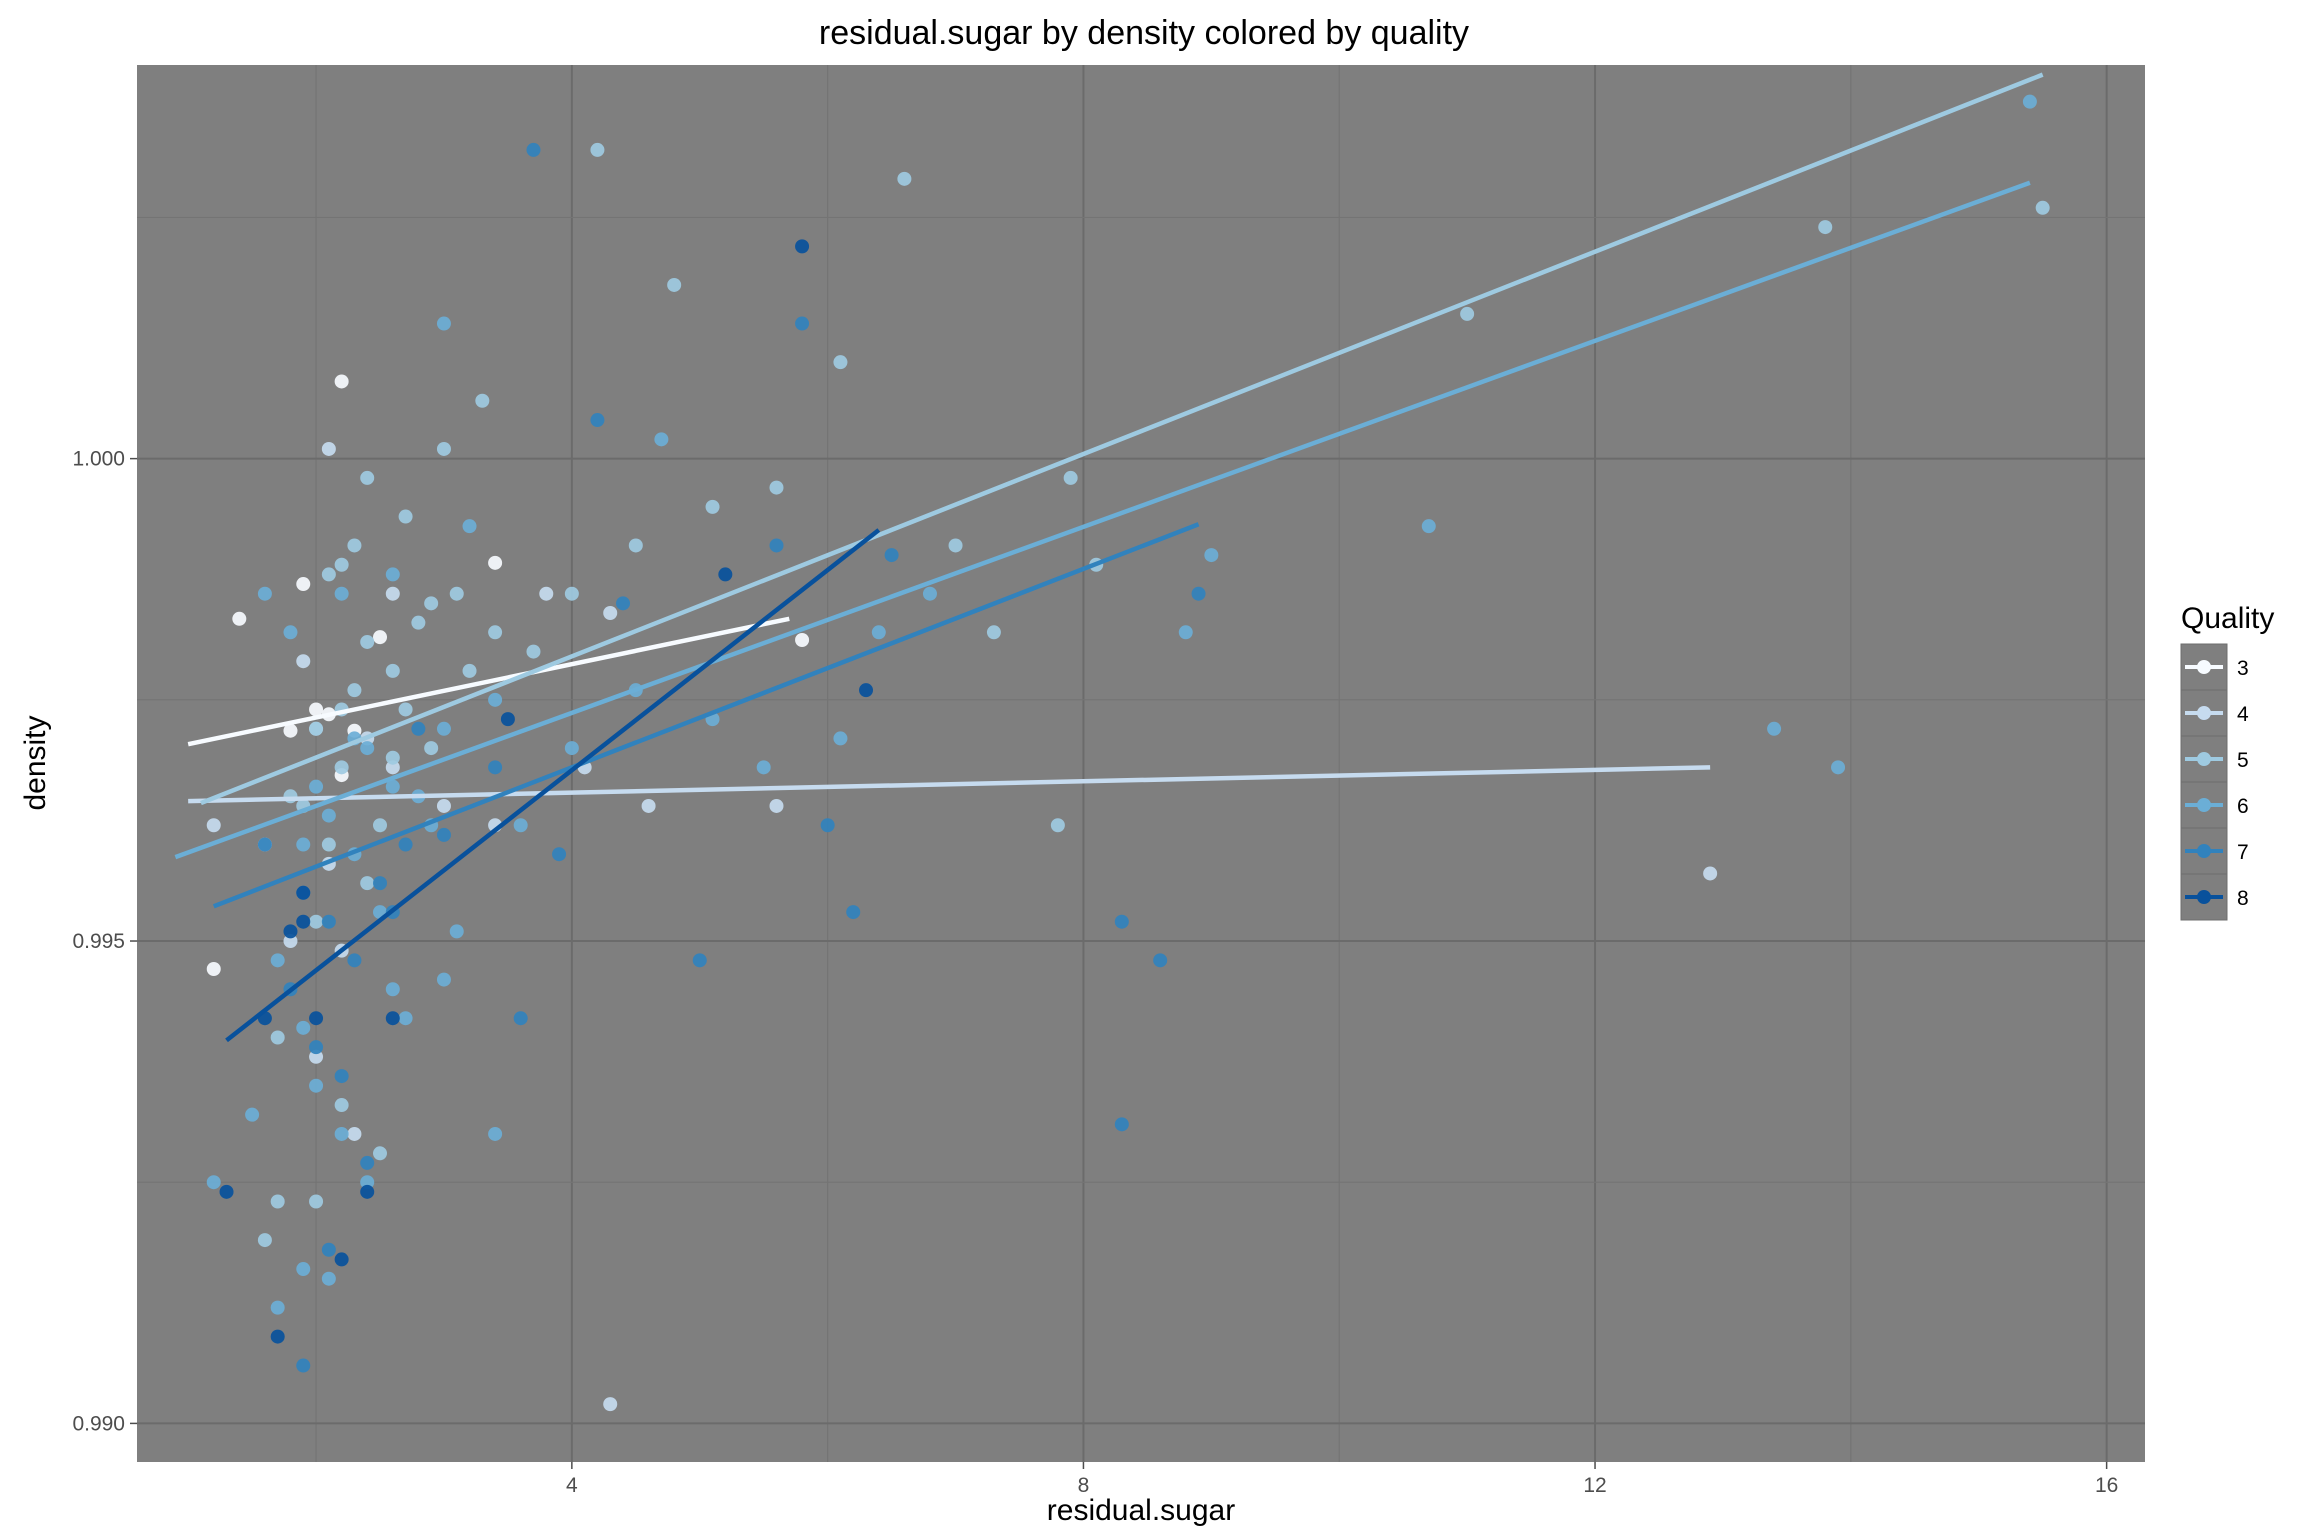 The width and height of the screenshot is (2304, 1536). What do you see at coordinates (35, 762) in the screenshot?
I see `y-axis-label: density` at bounding box center [35, 762].